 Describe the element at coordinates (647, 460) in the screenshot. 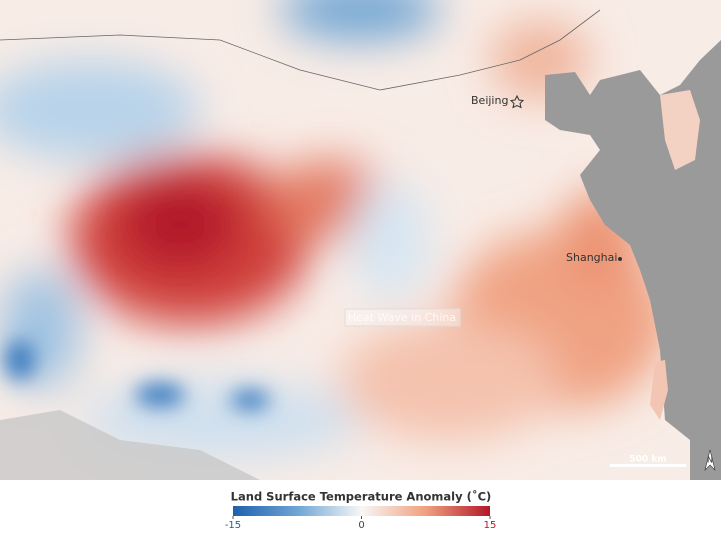

I see `scale-label: 500 km` at that location.